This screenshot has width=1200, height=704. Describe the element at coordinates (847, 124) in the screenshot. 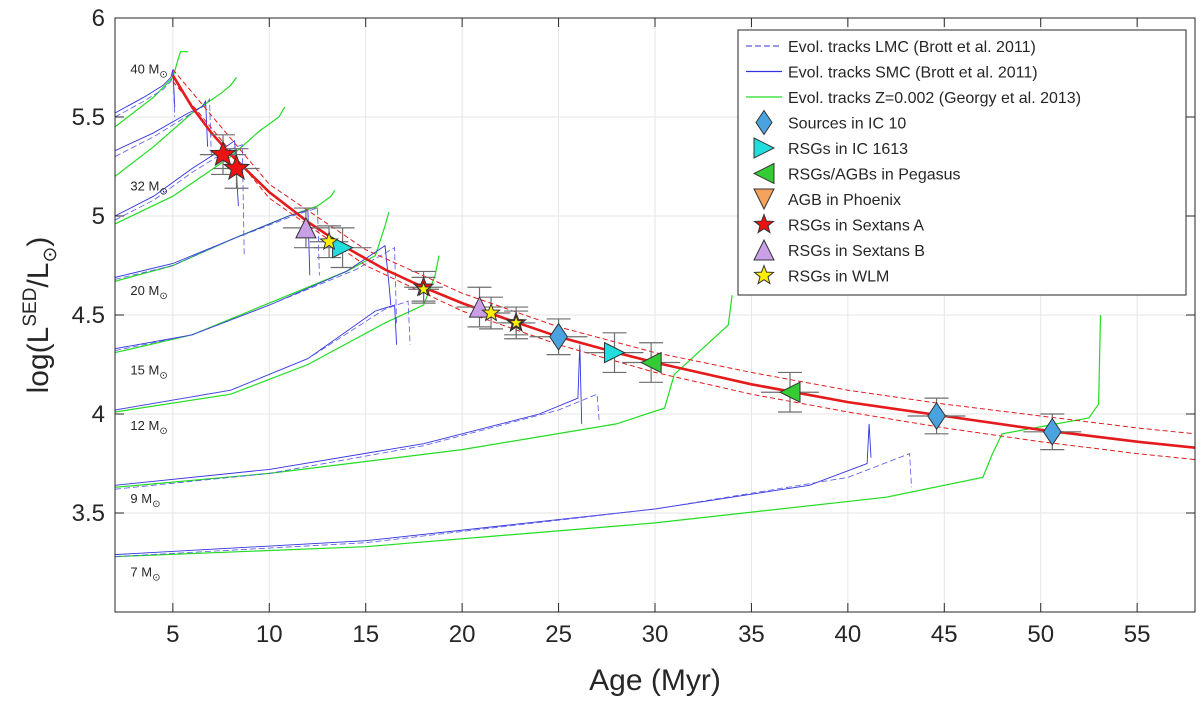

I see `legend-label: Sources in IC 10` at that location.